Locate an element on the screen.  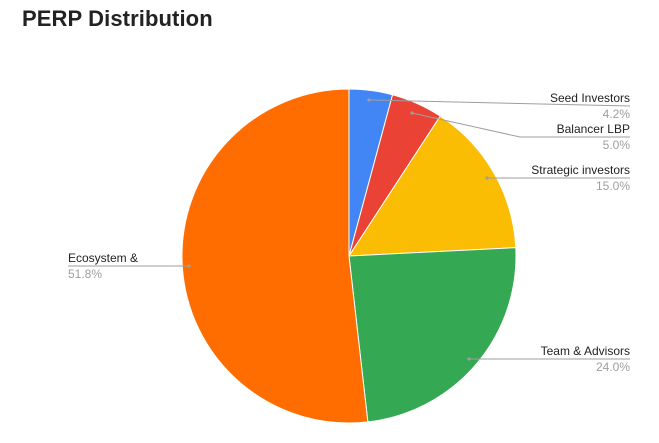
slice-label-percent: 15.0% is located at coordinates (613, 186).